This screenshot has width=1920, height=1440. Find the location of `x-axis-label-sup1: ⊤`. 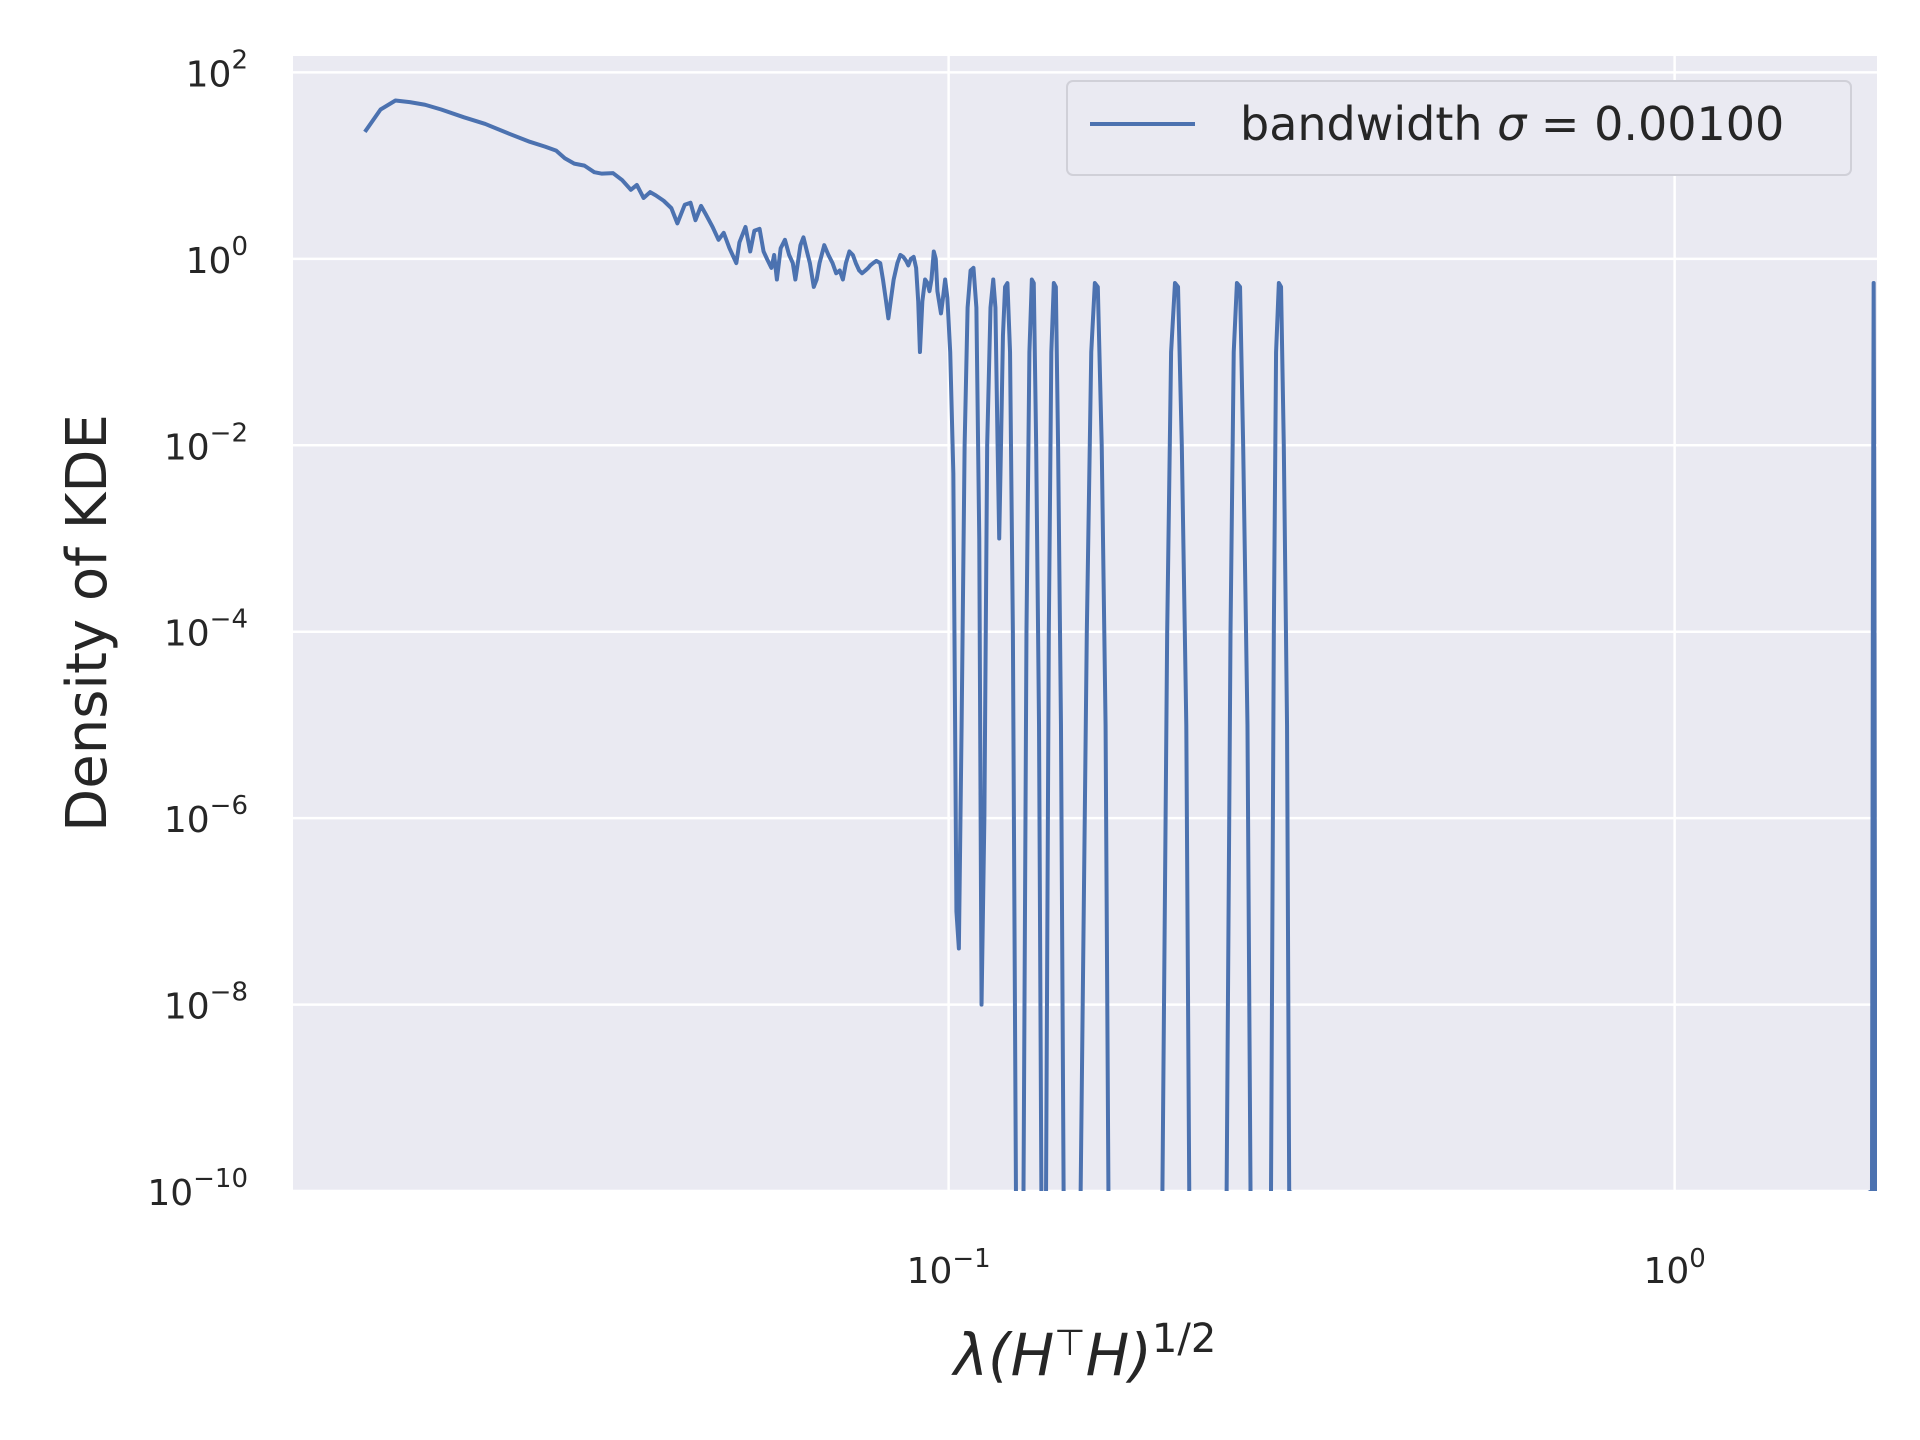

x-axis-label-sup1: ⊤ is located at coordinates (1069, 1343).